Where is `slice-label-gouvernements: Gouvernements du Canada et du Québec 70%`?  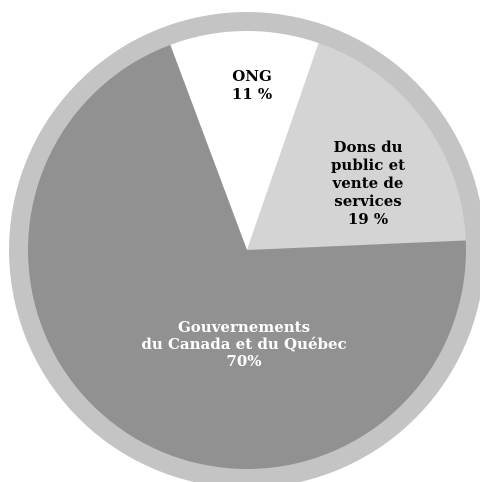
slice-label-gouvernements: Gouvernements du Canada et du Québec 70% is located at coordinates (243, 344).